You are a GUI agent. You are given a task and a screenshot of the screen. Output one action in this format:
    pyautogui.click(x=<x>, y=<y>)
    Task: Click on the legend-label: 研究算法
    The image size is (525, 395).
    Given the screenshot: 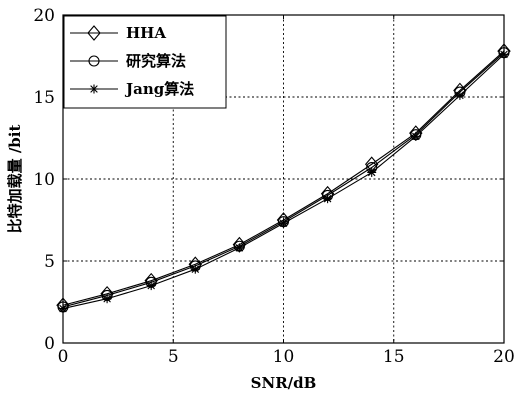 What is the action you would take?
    pyautogui.click(x=156, y=61)
    